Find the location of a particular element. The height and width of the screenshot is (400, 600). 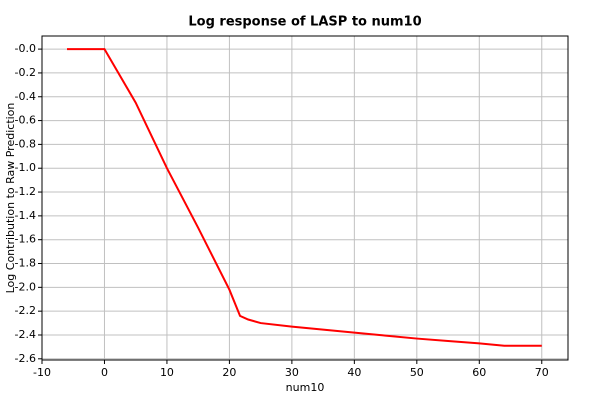

y-tick-label: -2.2 is located at coordinates (25, 310).